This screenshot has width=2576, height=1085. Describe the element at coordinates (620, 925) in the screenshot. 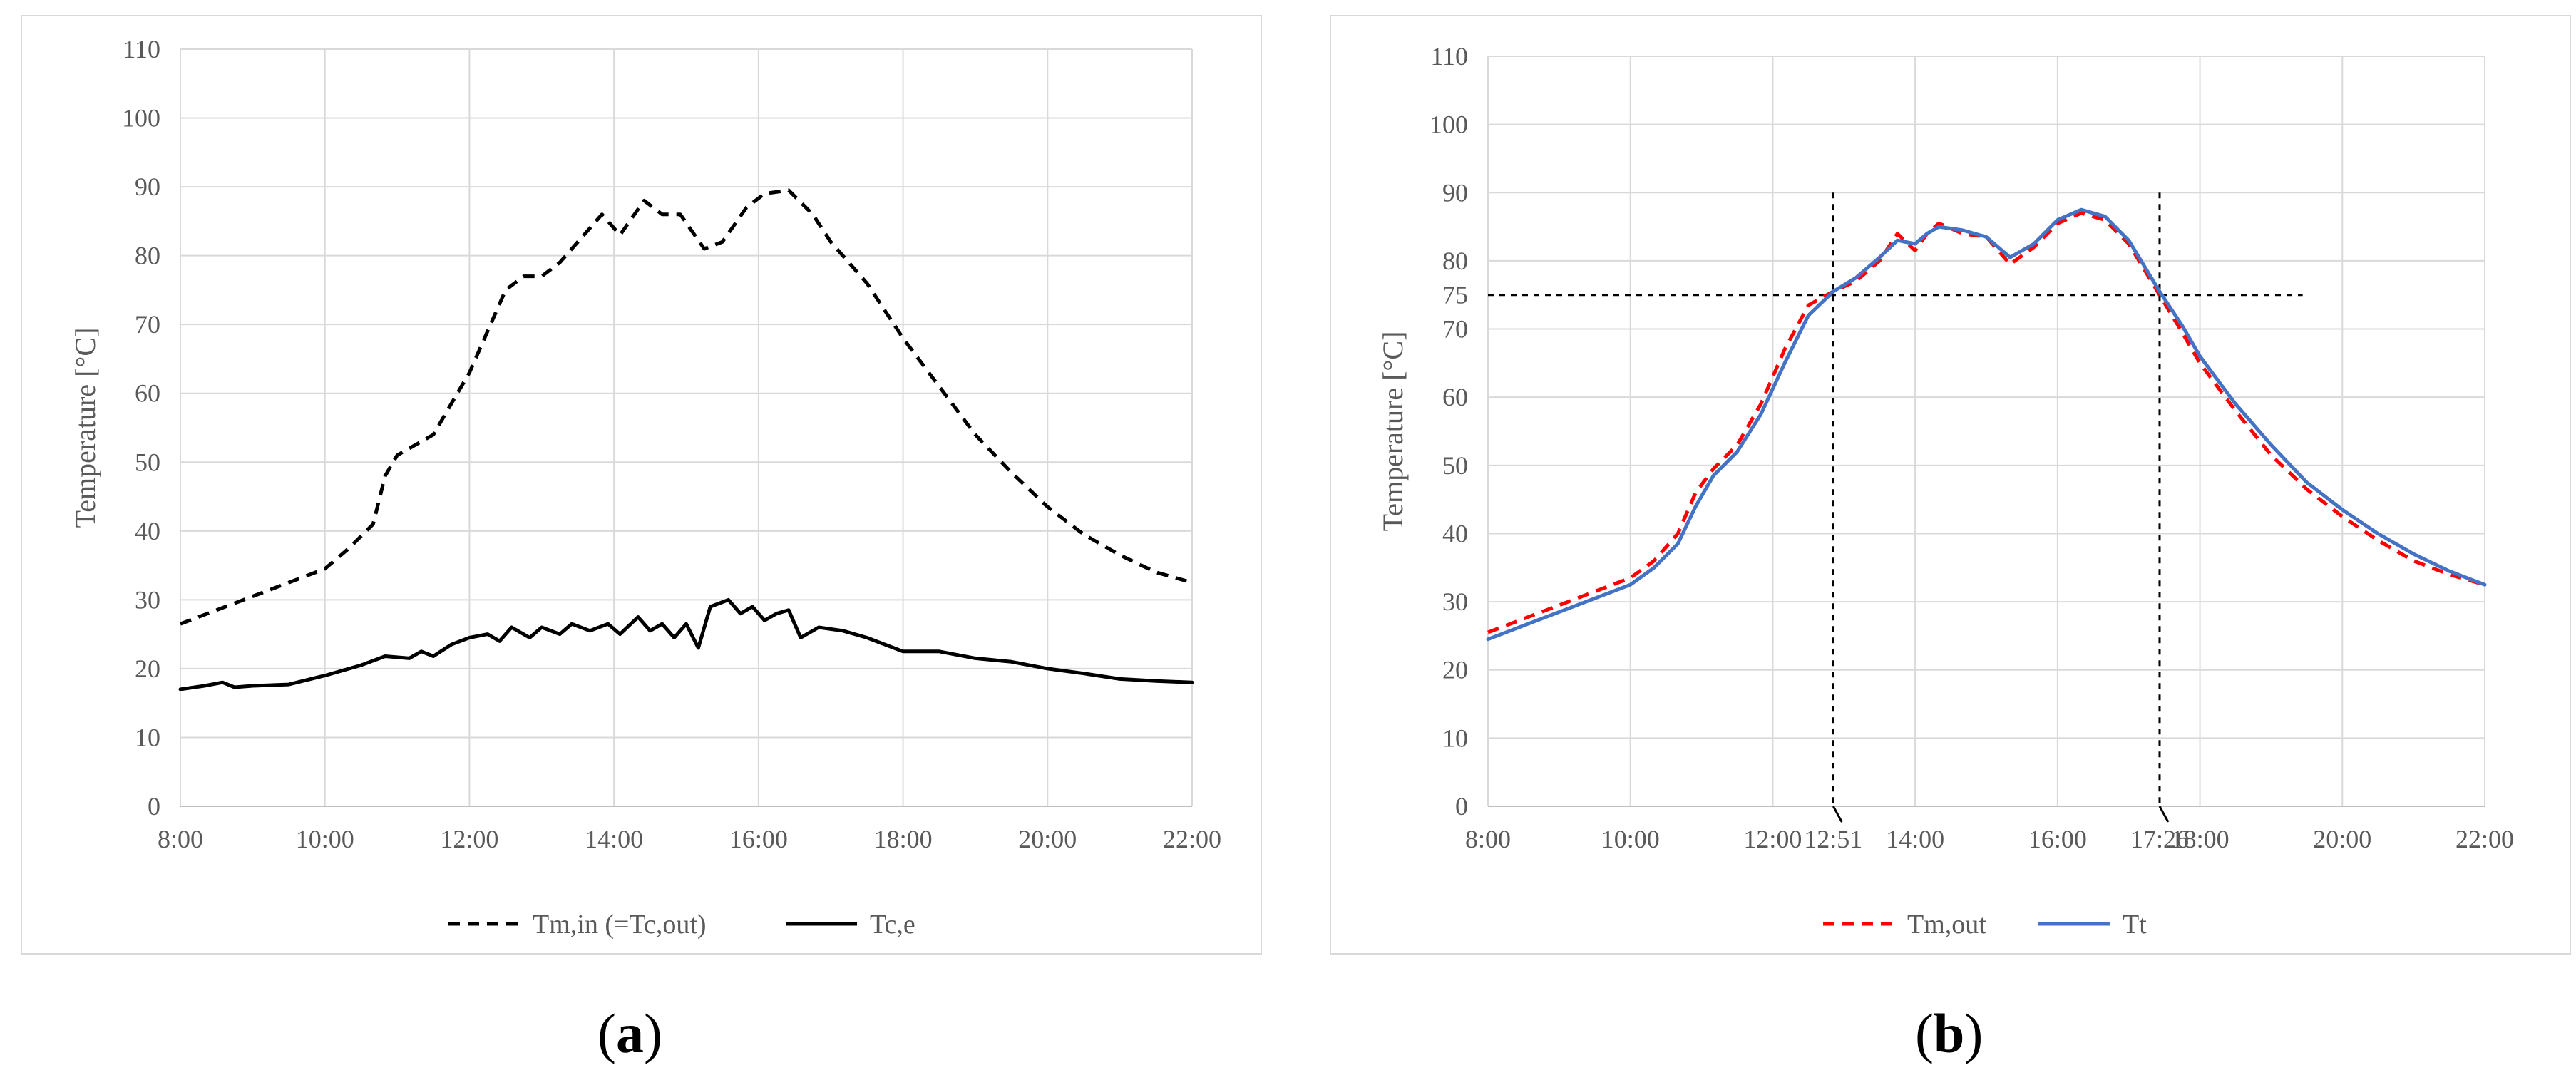

I see `legend-label-1: Tm,in (=Tc,out)` at that location.